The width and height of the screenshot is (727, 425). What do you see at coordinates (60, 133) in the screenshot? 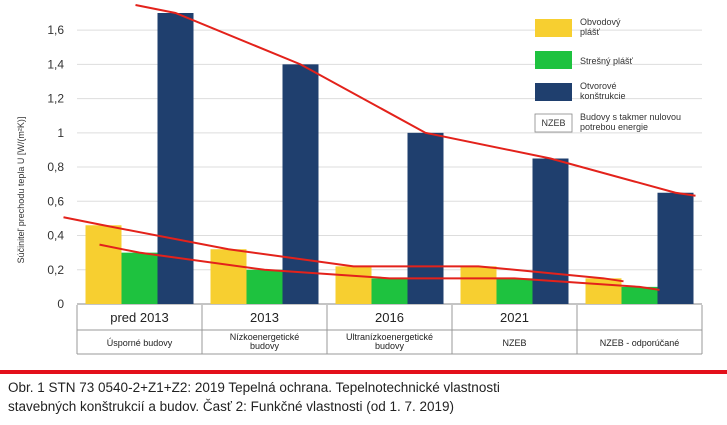
I see `y-tick-label: 1` at bounding box center [60, 133].